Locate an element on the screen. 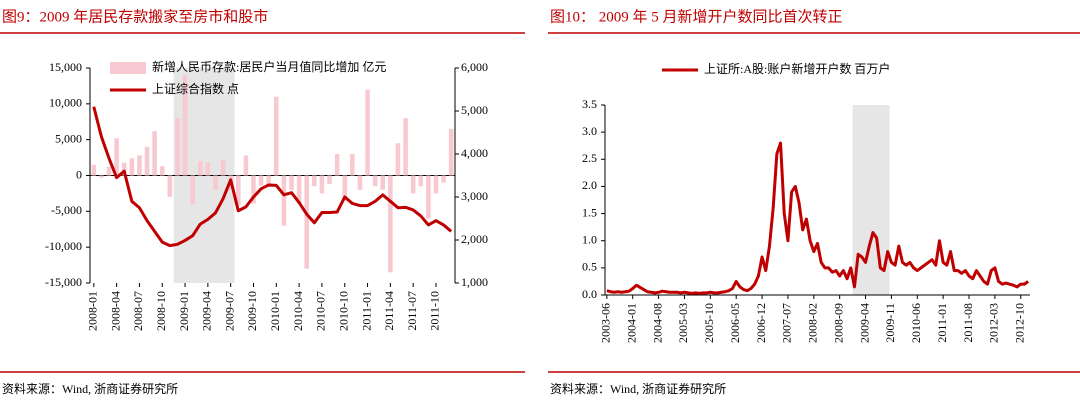 The height and width of the screenshot is (414, 1080). x-tick-label: 2003-06 is located at coordinates (606, 323).